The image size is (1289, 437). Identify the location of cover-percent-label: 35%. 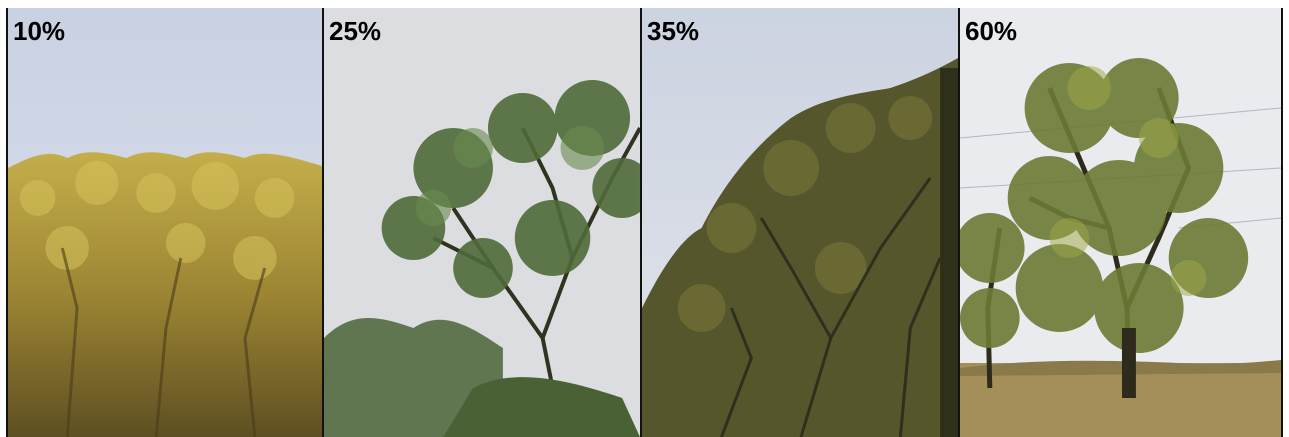
(673, 31).